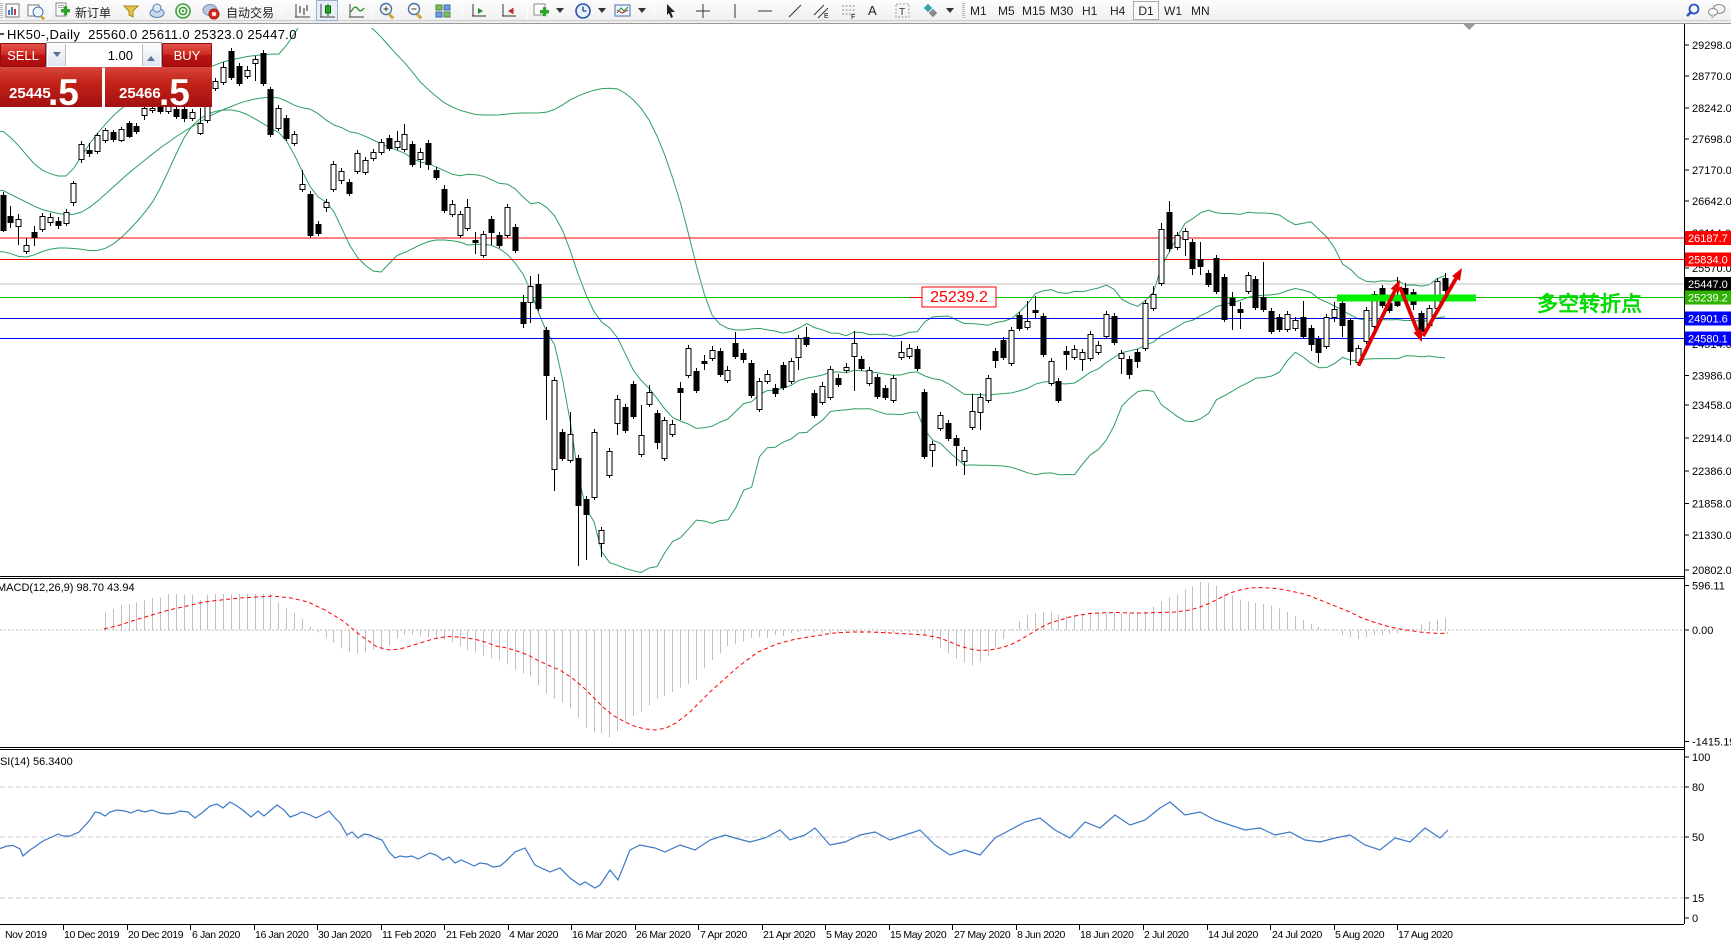  Describe the element at coordinates (723, 935) in the screenshot. I see `svg-text: 7 Apr 2020` at that location.